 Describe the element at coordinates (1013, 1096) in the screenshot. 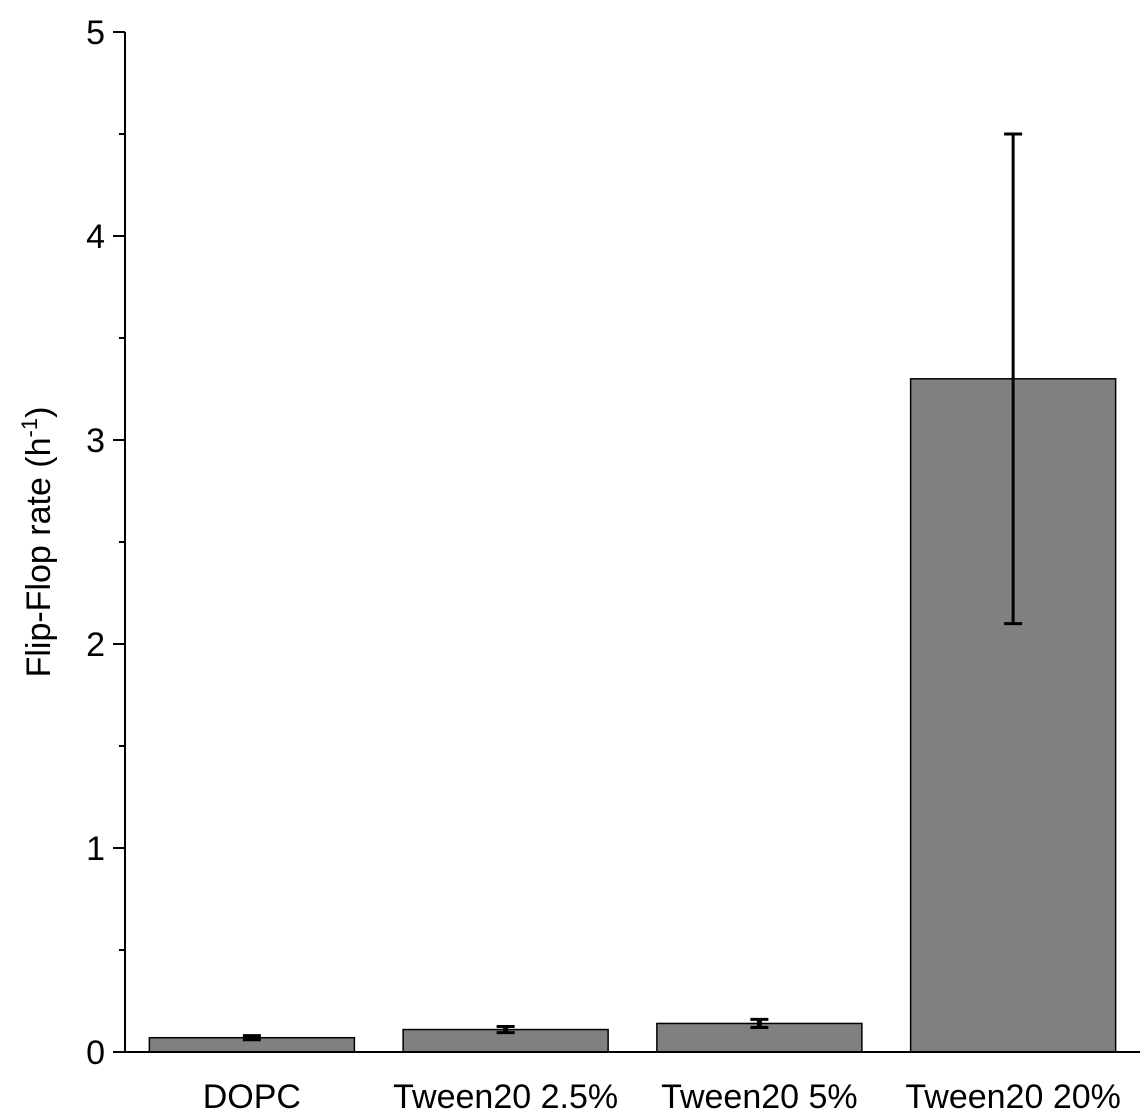

I see `x-tick-label: Tween20 20%` at that location.